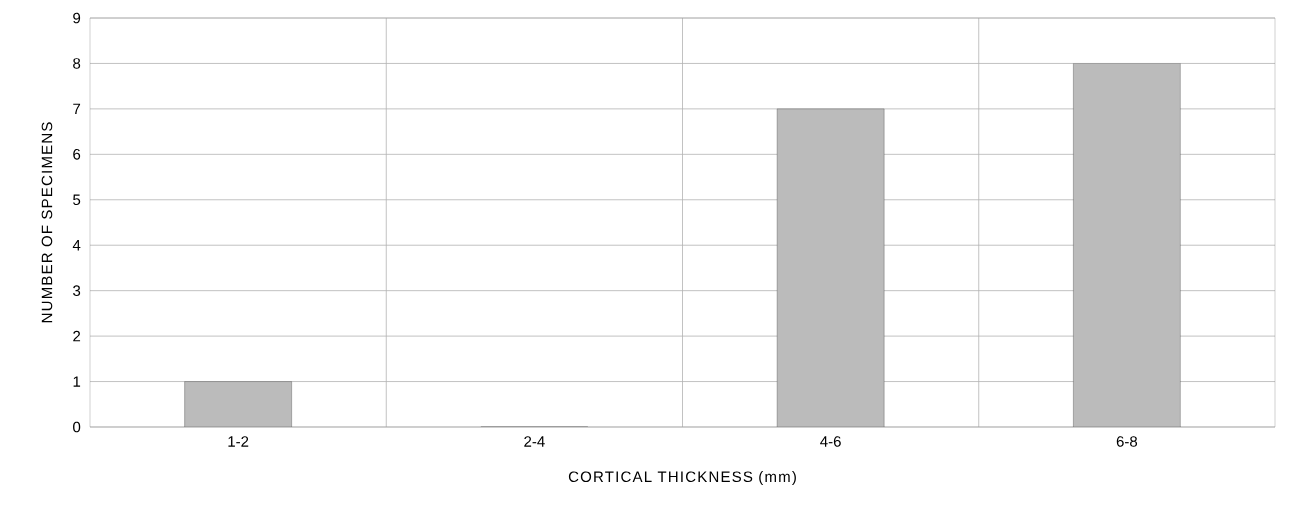 This screenshot has height=510, width=1305. What do you see at coordinates (77, 290) in the screenshot?
I see `y-tick-label: 3` at bounding box center [77, 290].